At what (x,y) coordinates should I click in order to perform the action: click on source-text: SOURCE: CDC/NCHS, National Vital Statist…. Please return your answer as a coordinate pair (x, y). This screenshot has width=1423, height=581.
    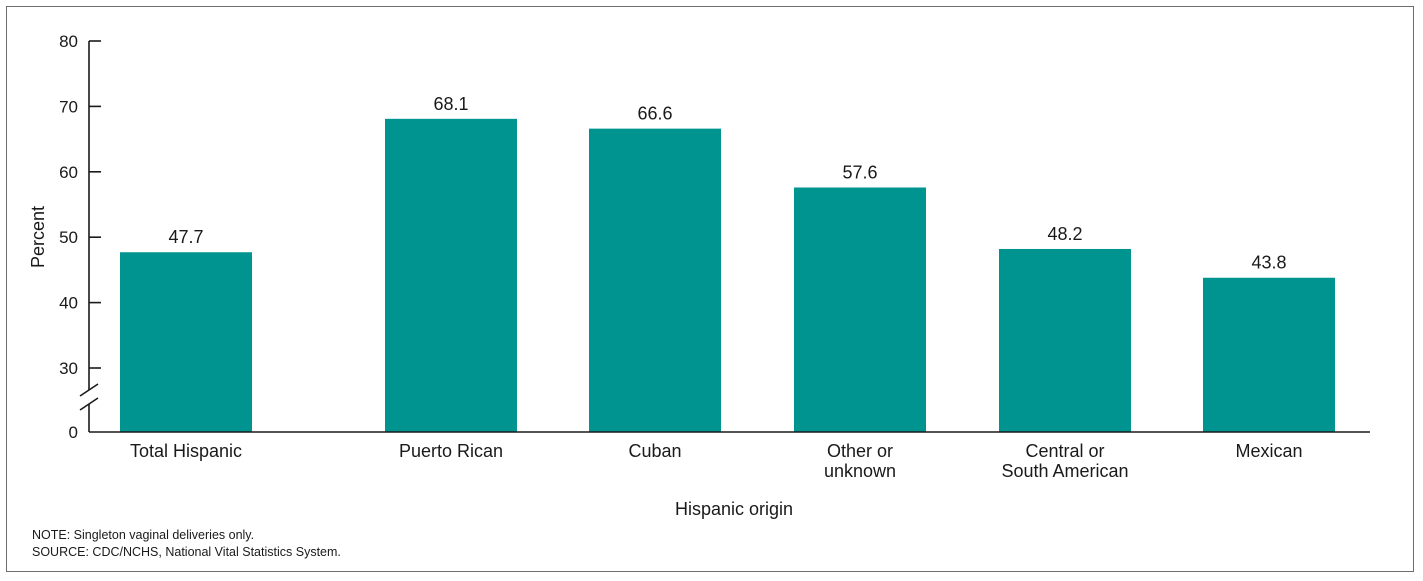
    Looking at the image, I should click on (186, 552).